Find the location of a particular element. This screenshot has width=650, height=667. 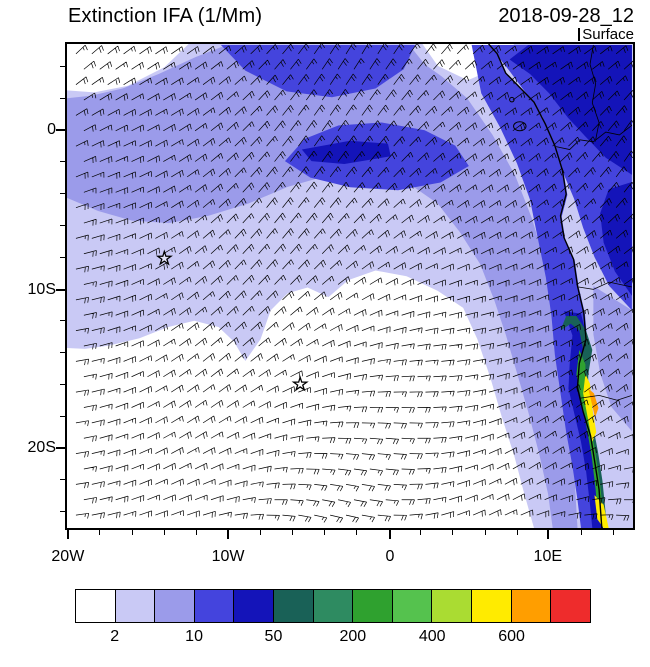

colorbar-value-50: 50 is located at coordinates (273, 636).